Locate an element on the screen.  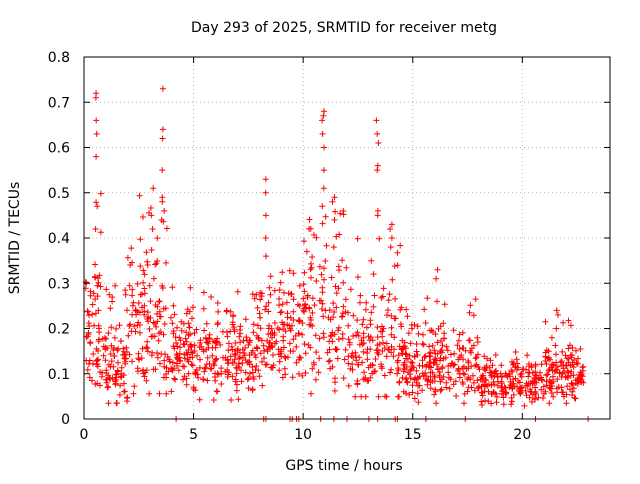
y-tick-label: 0.5 is located at coordinates (59, 194).